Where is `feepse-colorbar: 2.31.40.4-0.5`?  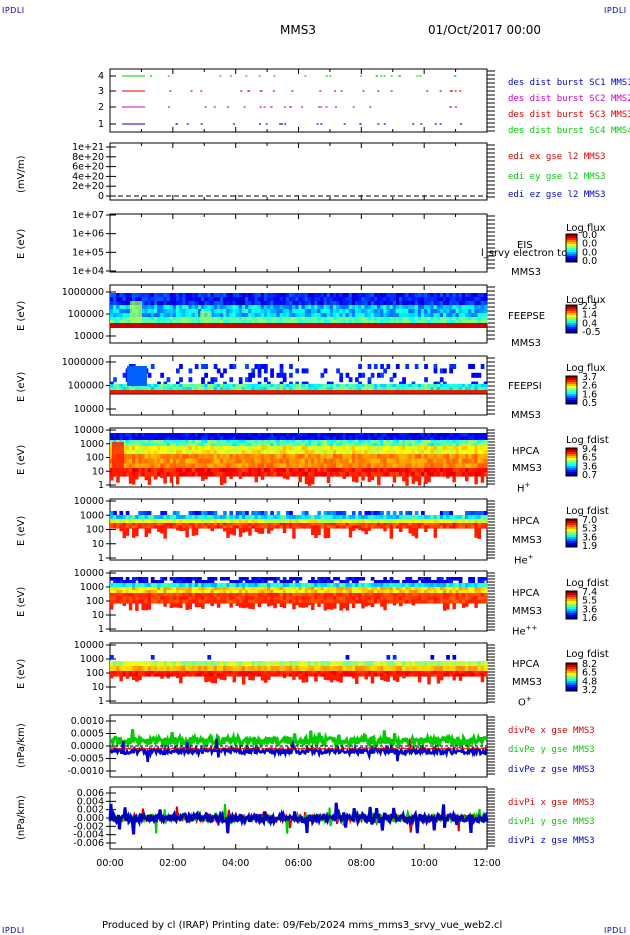 feepse-colorbar: 2.31.40.4-0.5 is located at coordinates (583, 319).